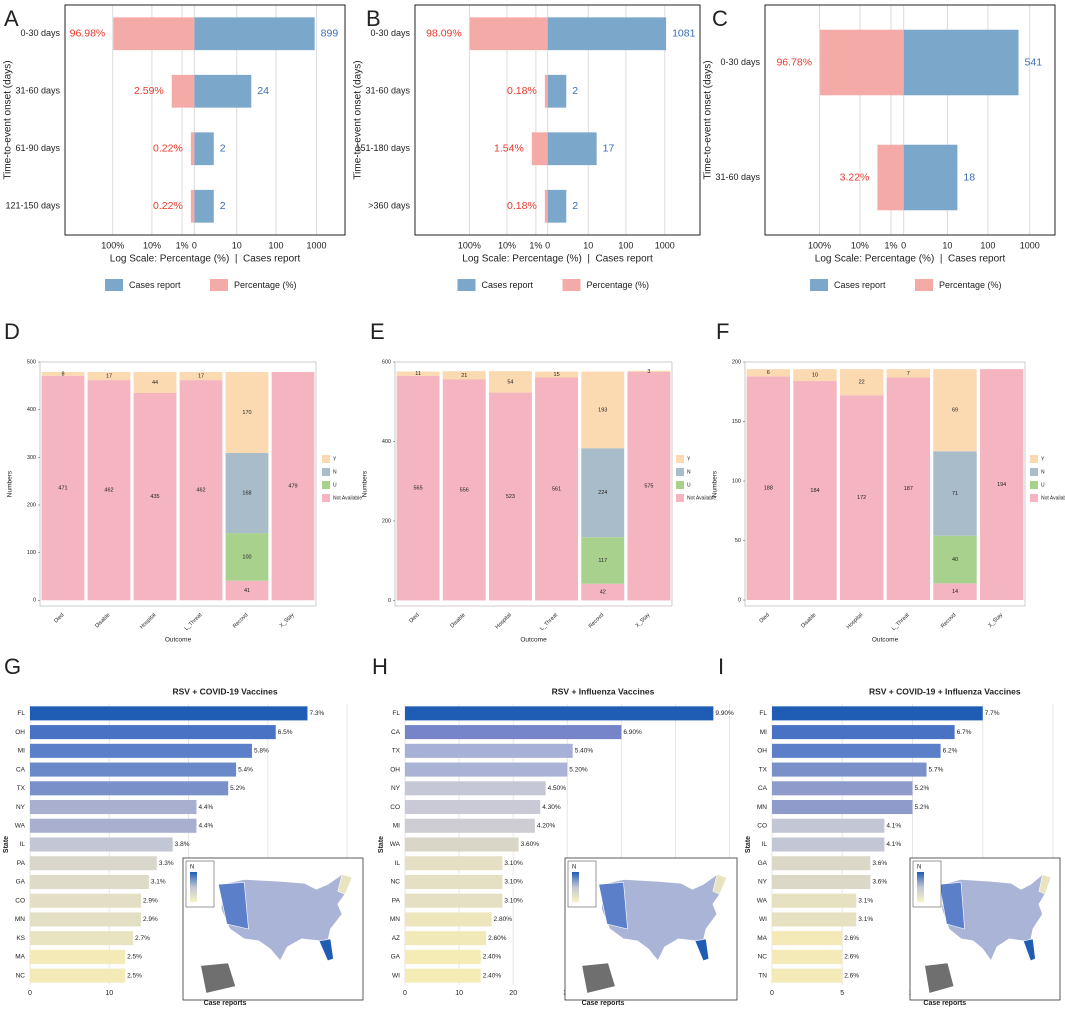  What do you see at coordinates (908, 374) in the screenshot?
I see `data-label: 7` at bounding box center [908, 374].